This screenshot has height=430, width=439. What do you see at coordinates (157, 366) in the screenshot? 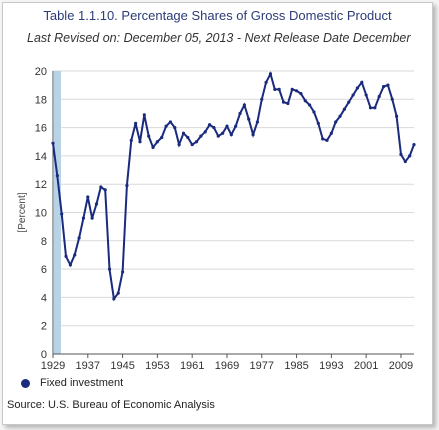
I see `x-tick-label: 1953` at bounding box center [157, 366].